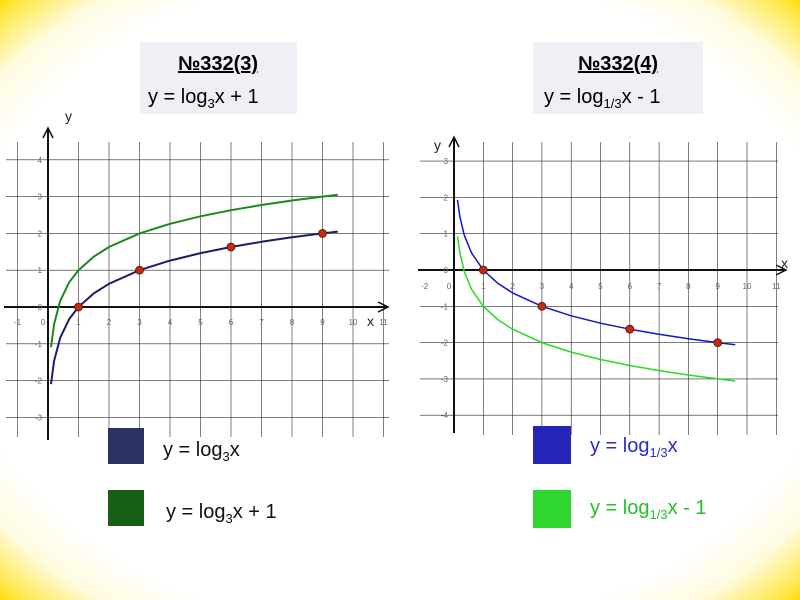 The height and width of the screenshot is (600, 800). What do you see at coordinates (126, 446) in the screenshot?
I see `legend-1-swatch-base` at bounding box center [126, 446].